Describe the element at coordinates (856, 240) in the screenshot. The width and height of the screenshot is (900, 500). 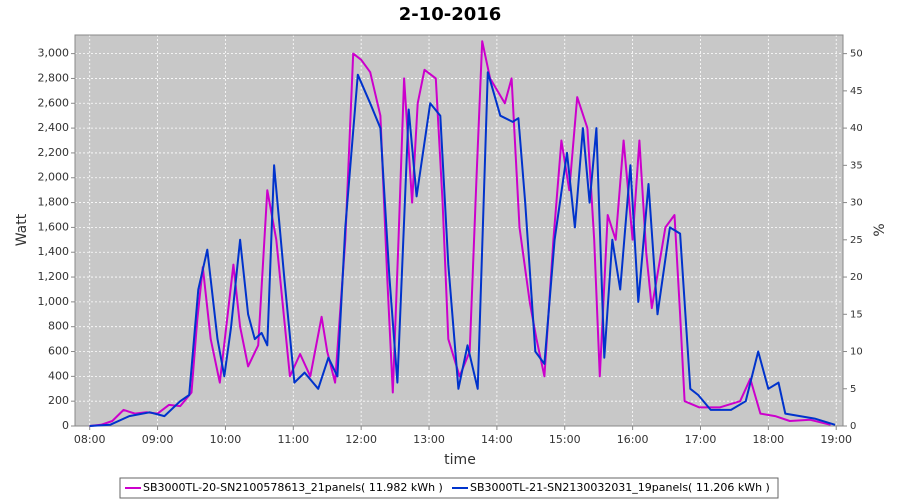
I see `y2-tick-label: 25` at that location.